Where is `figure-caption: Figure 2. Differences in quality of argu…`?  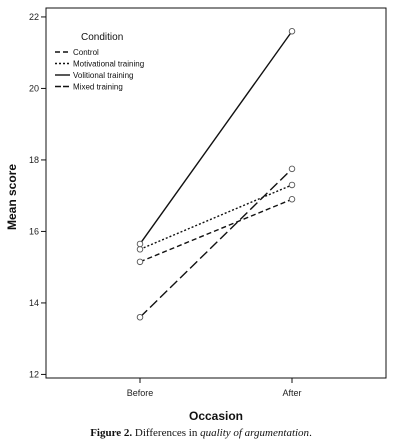
figure-caption: Figure 2. Differences in quality of argu… is located at coordinates (201, 433).